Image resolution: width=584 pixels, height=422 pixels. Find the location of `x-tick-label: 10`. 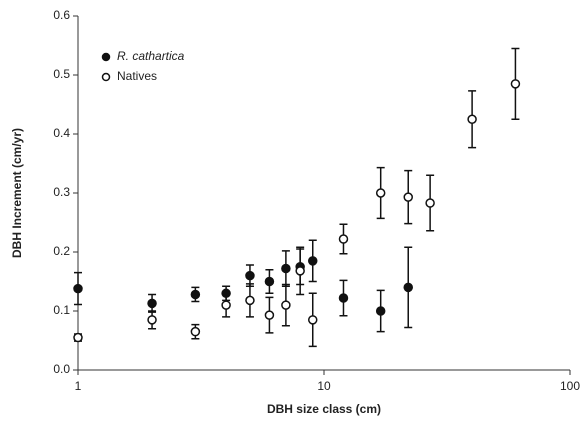

x-tick-label: 10 is located at coordinates (324, 386).